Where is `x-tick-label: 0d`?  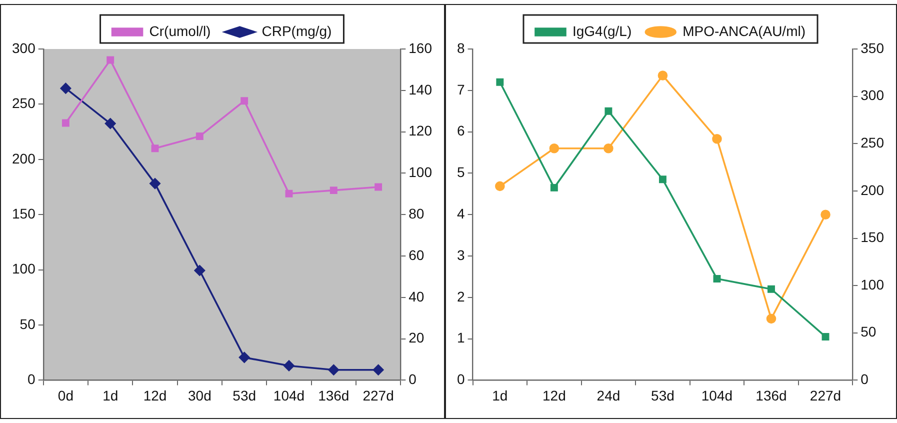
x-tick-label: 0d is located at coordinates (66, 395).